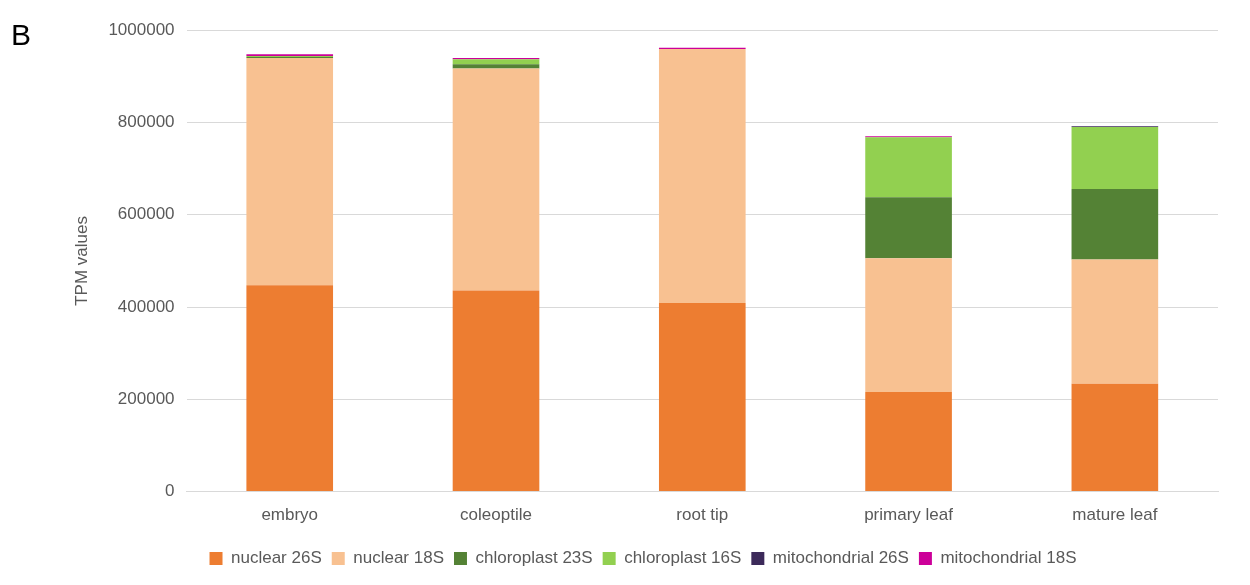 This screenshot has height=585, width=1250. What do you see at coordinates (21, 35) in the screenshot?
I see `chart-title: B` at bounding box center [21, 35].